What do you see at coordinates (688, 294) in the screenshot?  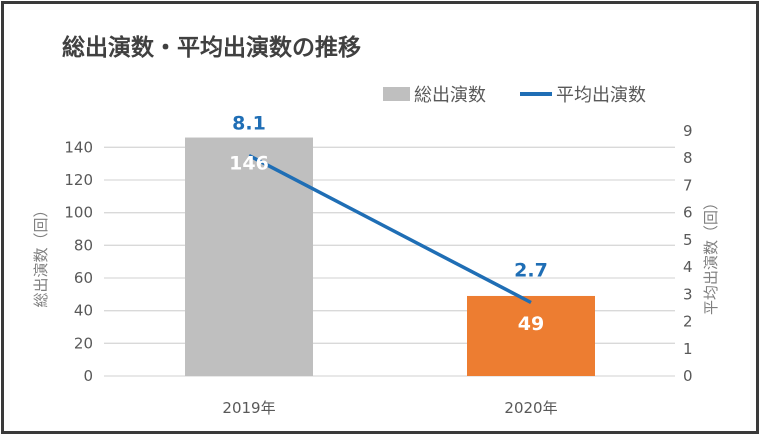 I see `y2-tick-label: 3` at bounding box center [688, 294].